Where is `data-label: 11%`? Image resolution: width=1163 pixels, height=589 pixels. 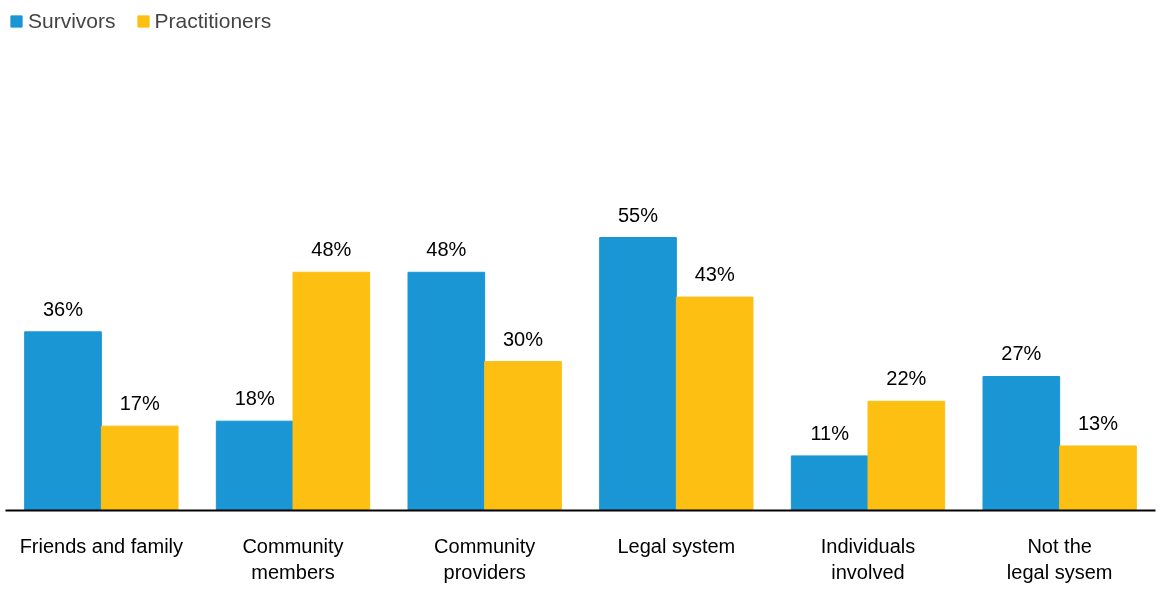
data-label: 11% is located at coordinates (830, 432).